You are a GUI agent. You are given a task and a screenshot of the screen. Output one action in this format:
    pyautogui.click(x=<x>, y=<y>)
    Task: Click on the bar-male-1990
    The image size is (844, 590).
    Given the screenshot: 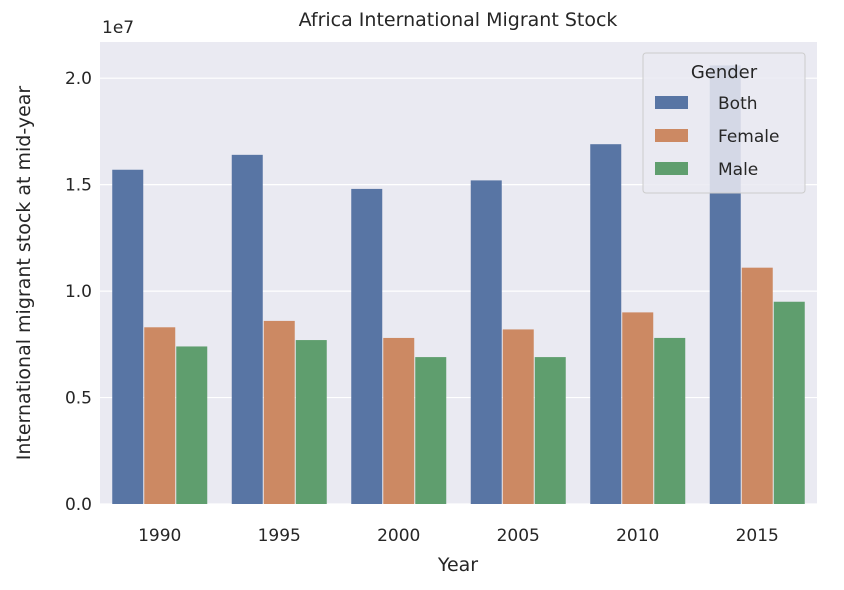 What is the action you would take?
    pyautogui.click(x=192, y=425)
    